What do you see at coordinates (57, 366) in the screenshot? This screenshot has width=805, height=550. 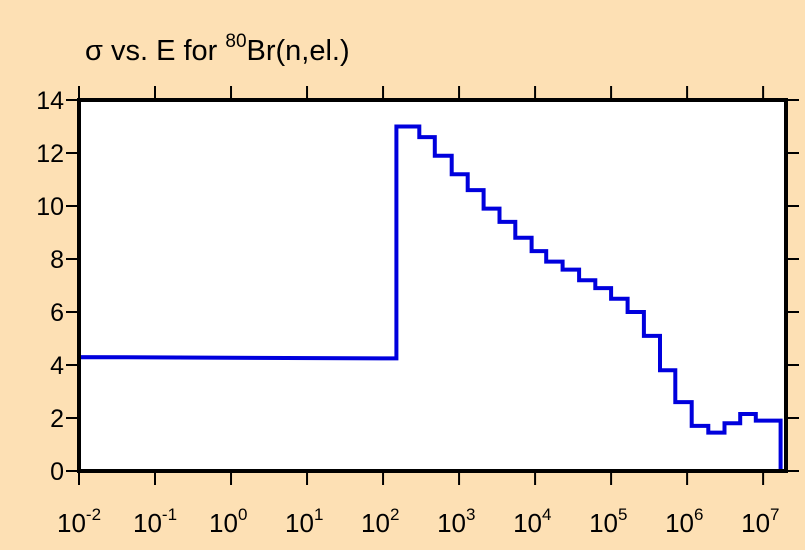 I see `y-tick-label: 4` at bounding box center [57, 366].